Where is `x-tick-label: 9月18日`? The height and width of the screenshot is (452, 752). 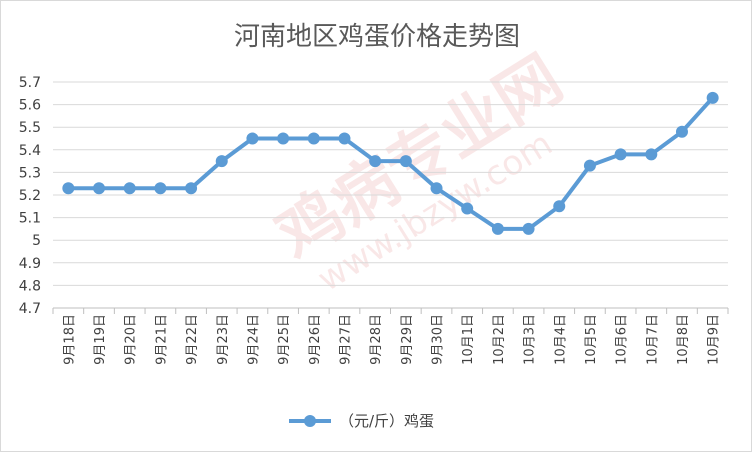
x-tick-label: 9月18日 is located at coordinates (69, 339).